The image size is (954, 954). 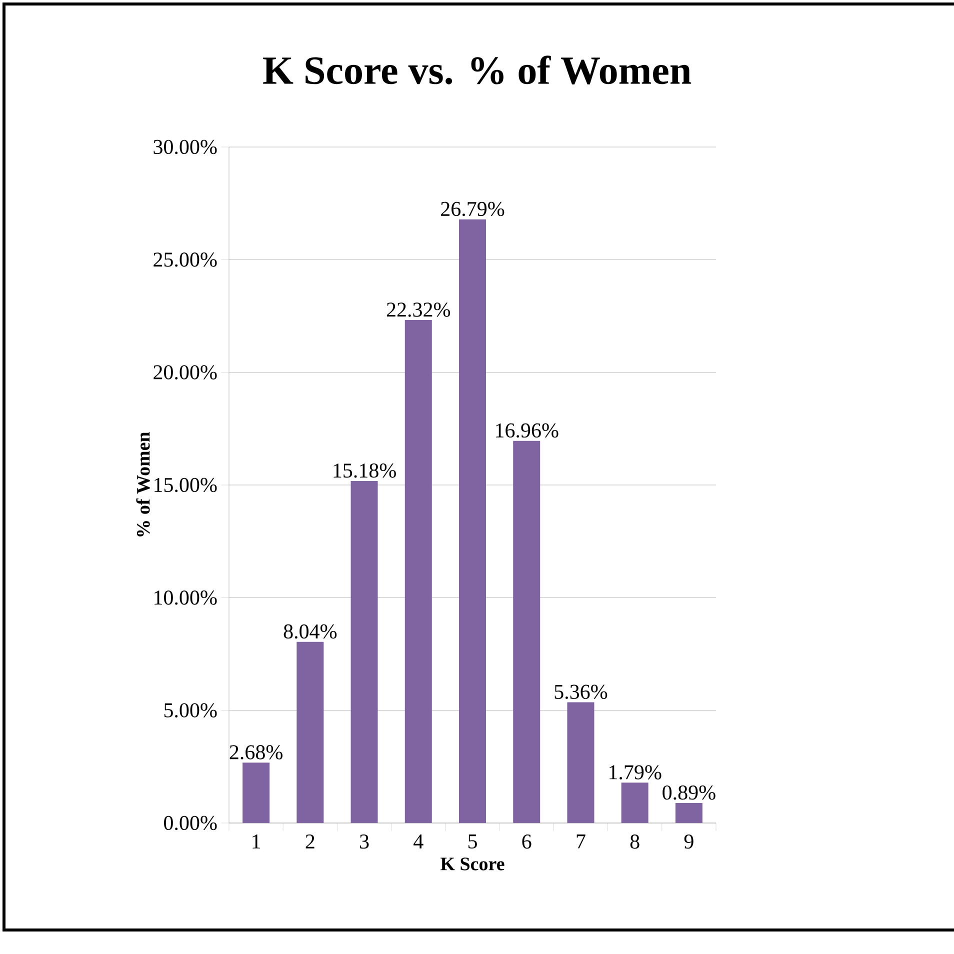 What do you see at coordinates (143, 484) in the screenshot?
I see `y-axis-title: % of Women` at bounding box center [143, 484].